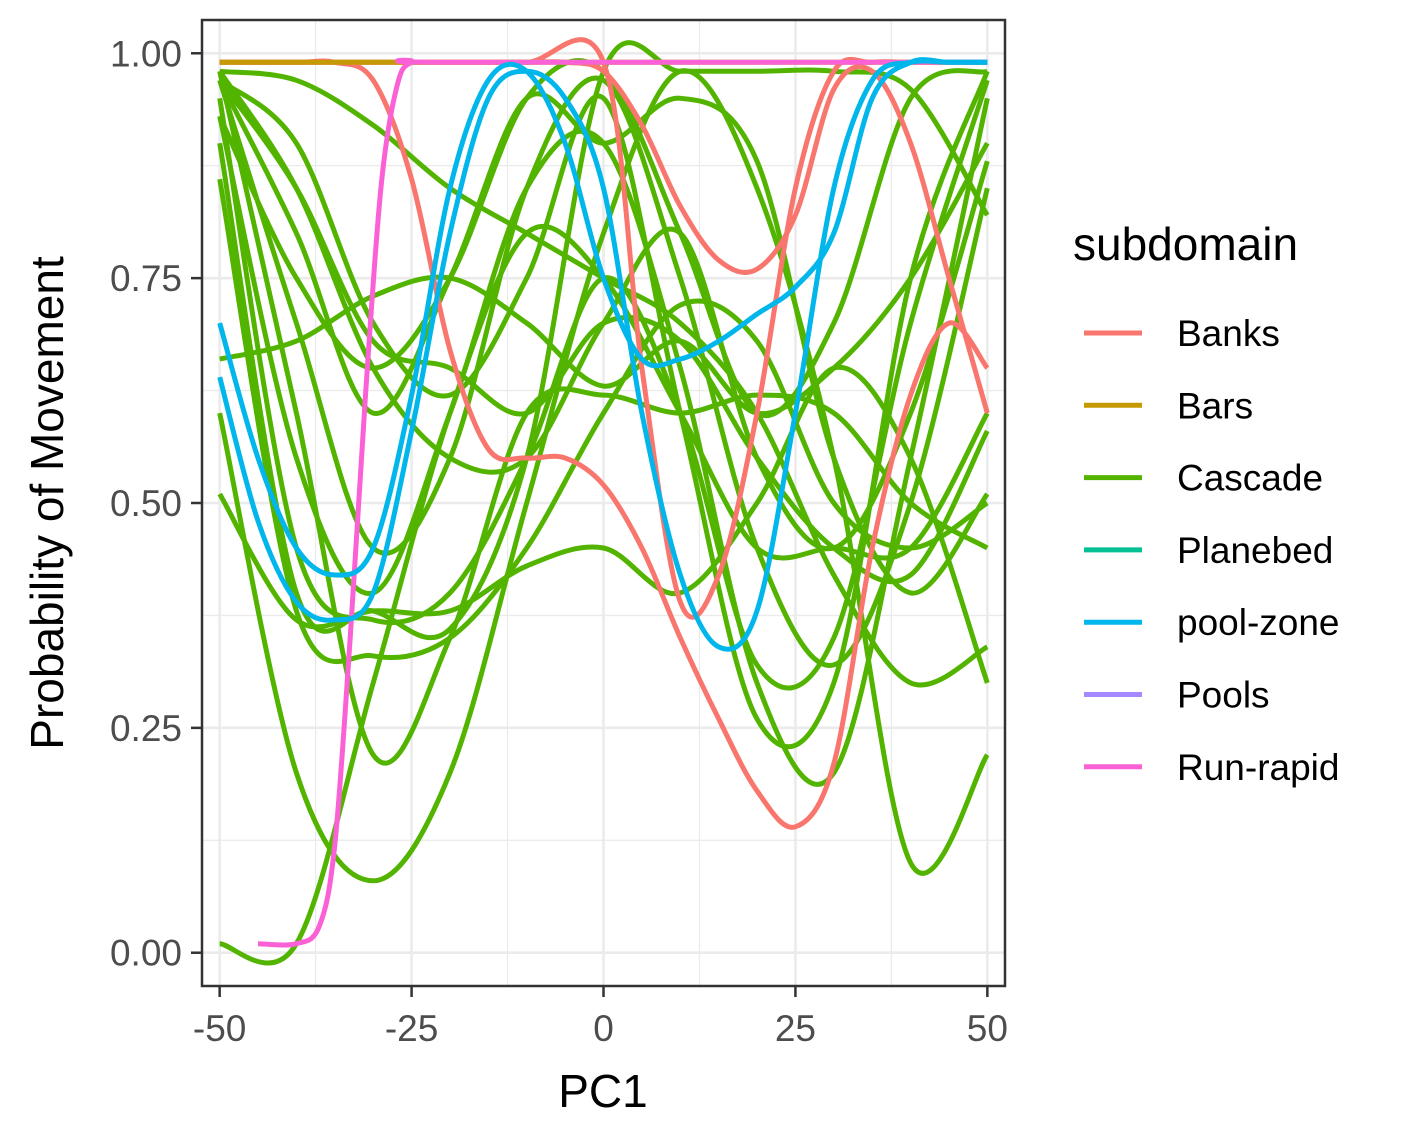  What do you see at coordinates (604, 279) in the screenshot?
I see `series-line-cascade` at bounding box center [604, 279].